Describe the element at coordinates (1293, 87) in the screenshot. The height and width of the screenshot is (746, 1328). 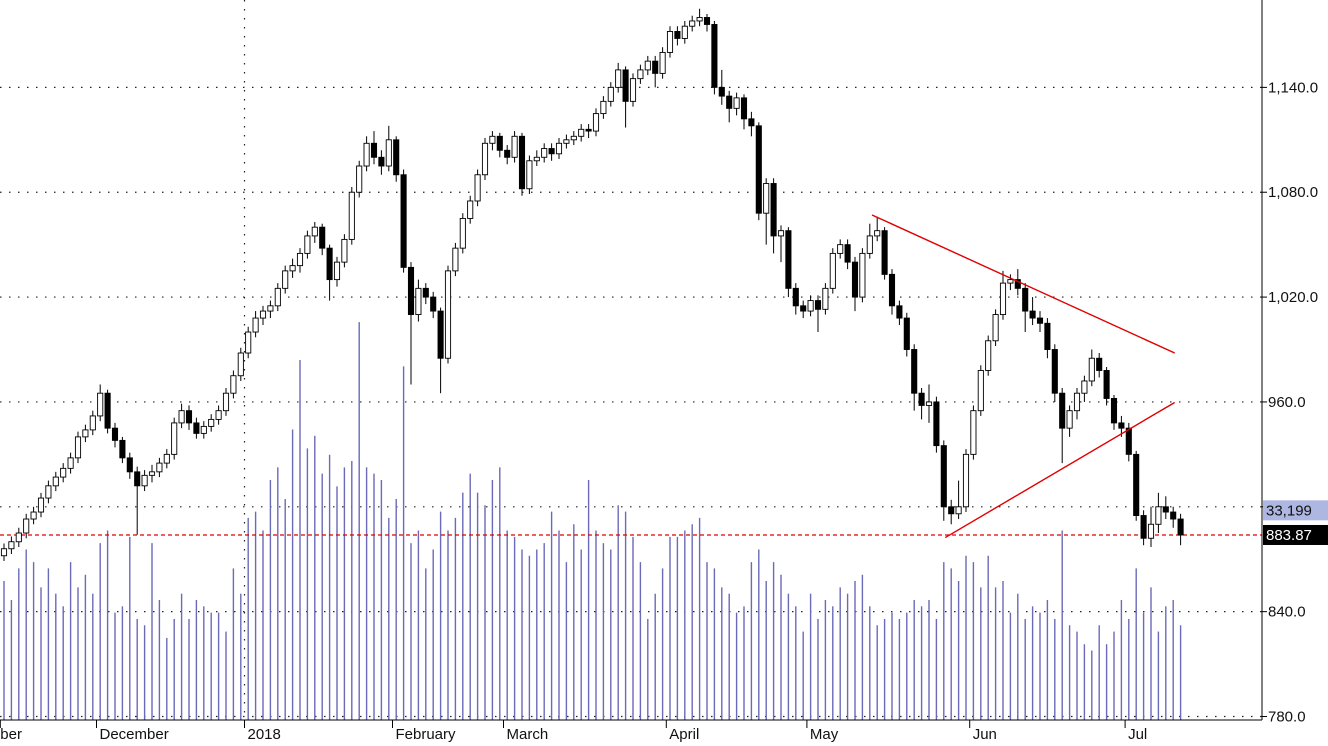
I see `y-tick-label: 1,140.0` at that location.